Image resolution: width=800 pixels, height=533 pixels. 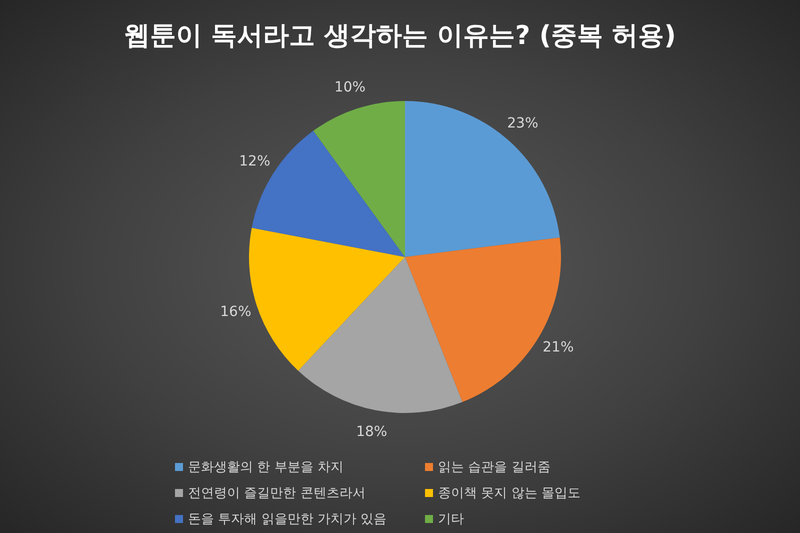 What do you see at coordinates (522, 123) in the screenshot?
I see `data-label: 23%` at bounding box center [522, 123].